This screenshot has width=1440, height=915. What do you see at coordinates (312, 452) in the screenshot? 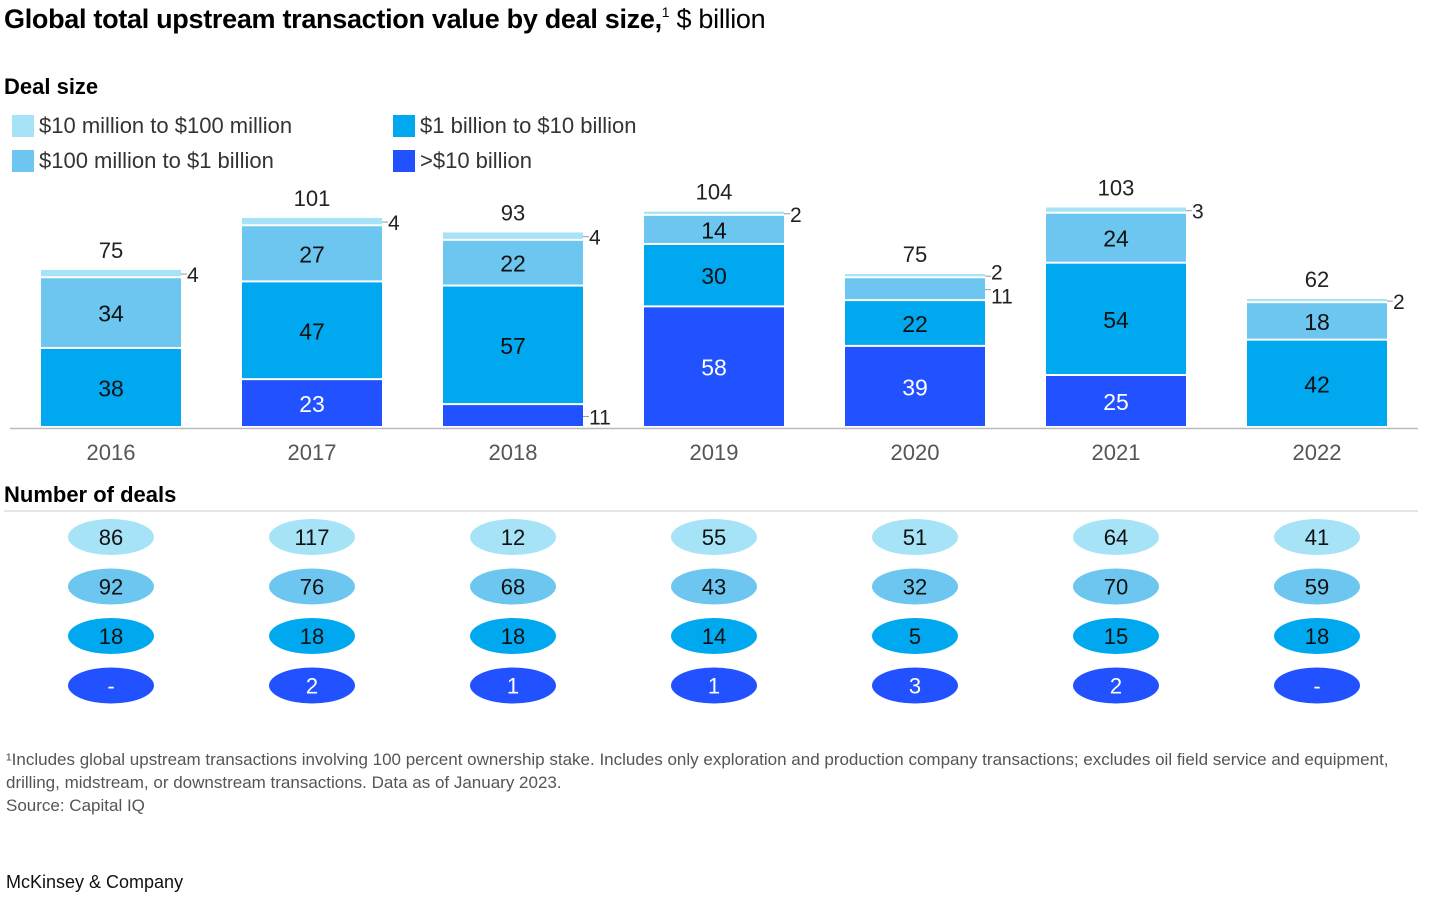
I see `x-tick-label: 2017` at bounding box center [312, 452].